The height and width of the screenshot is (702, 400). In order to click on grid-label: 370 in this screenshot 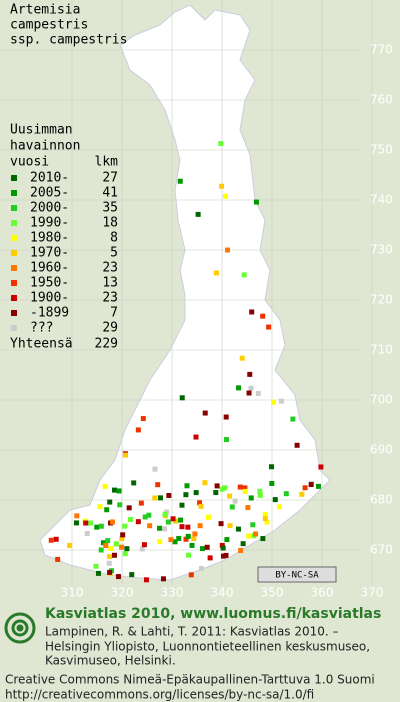, I will do `click(372, 593)`.